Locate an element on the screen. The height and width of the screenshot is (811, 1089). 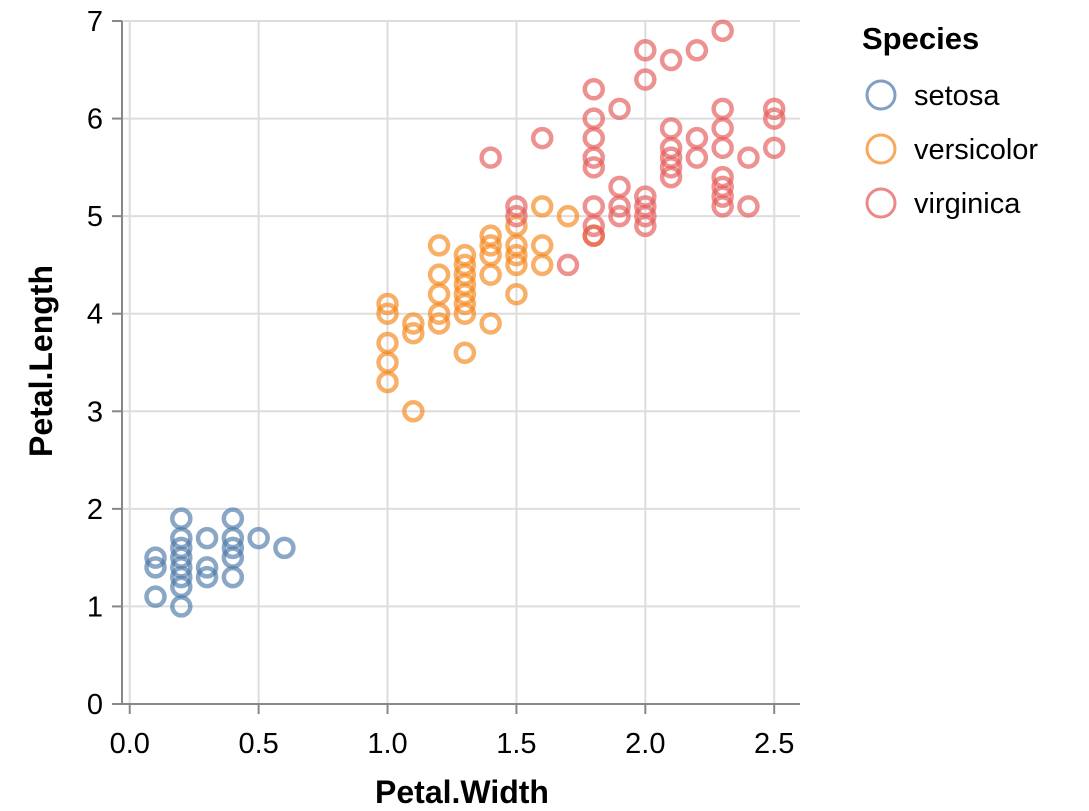
legend: Species setosa versicolor virginica is located at coordinates (950, 120).